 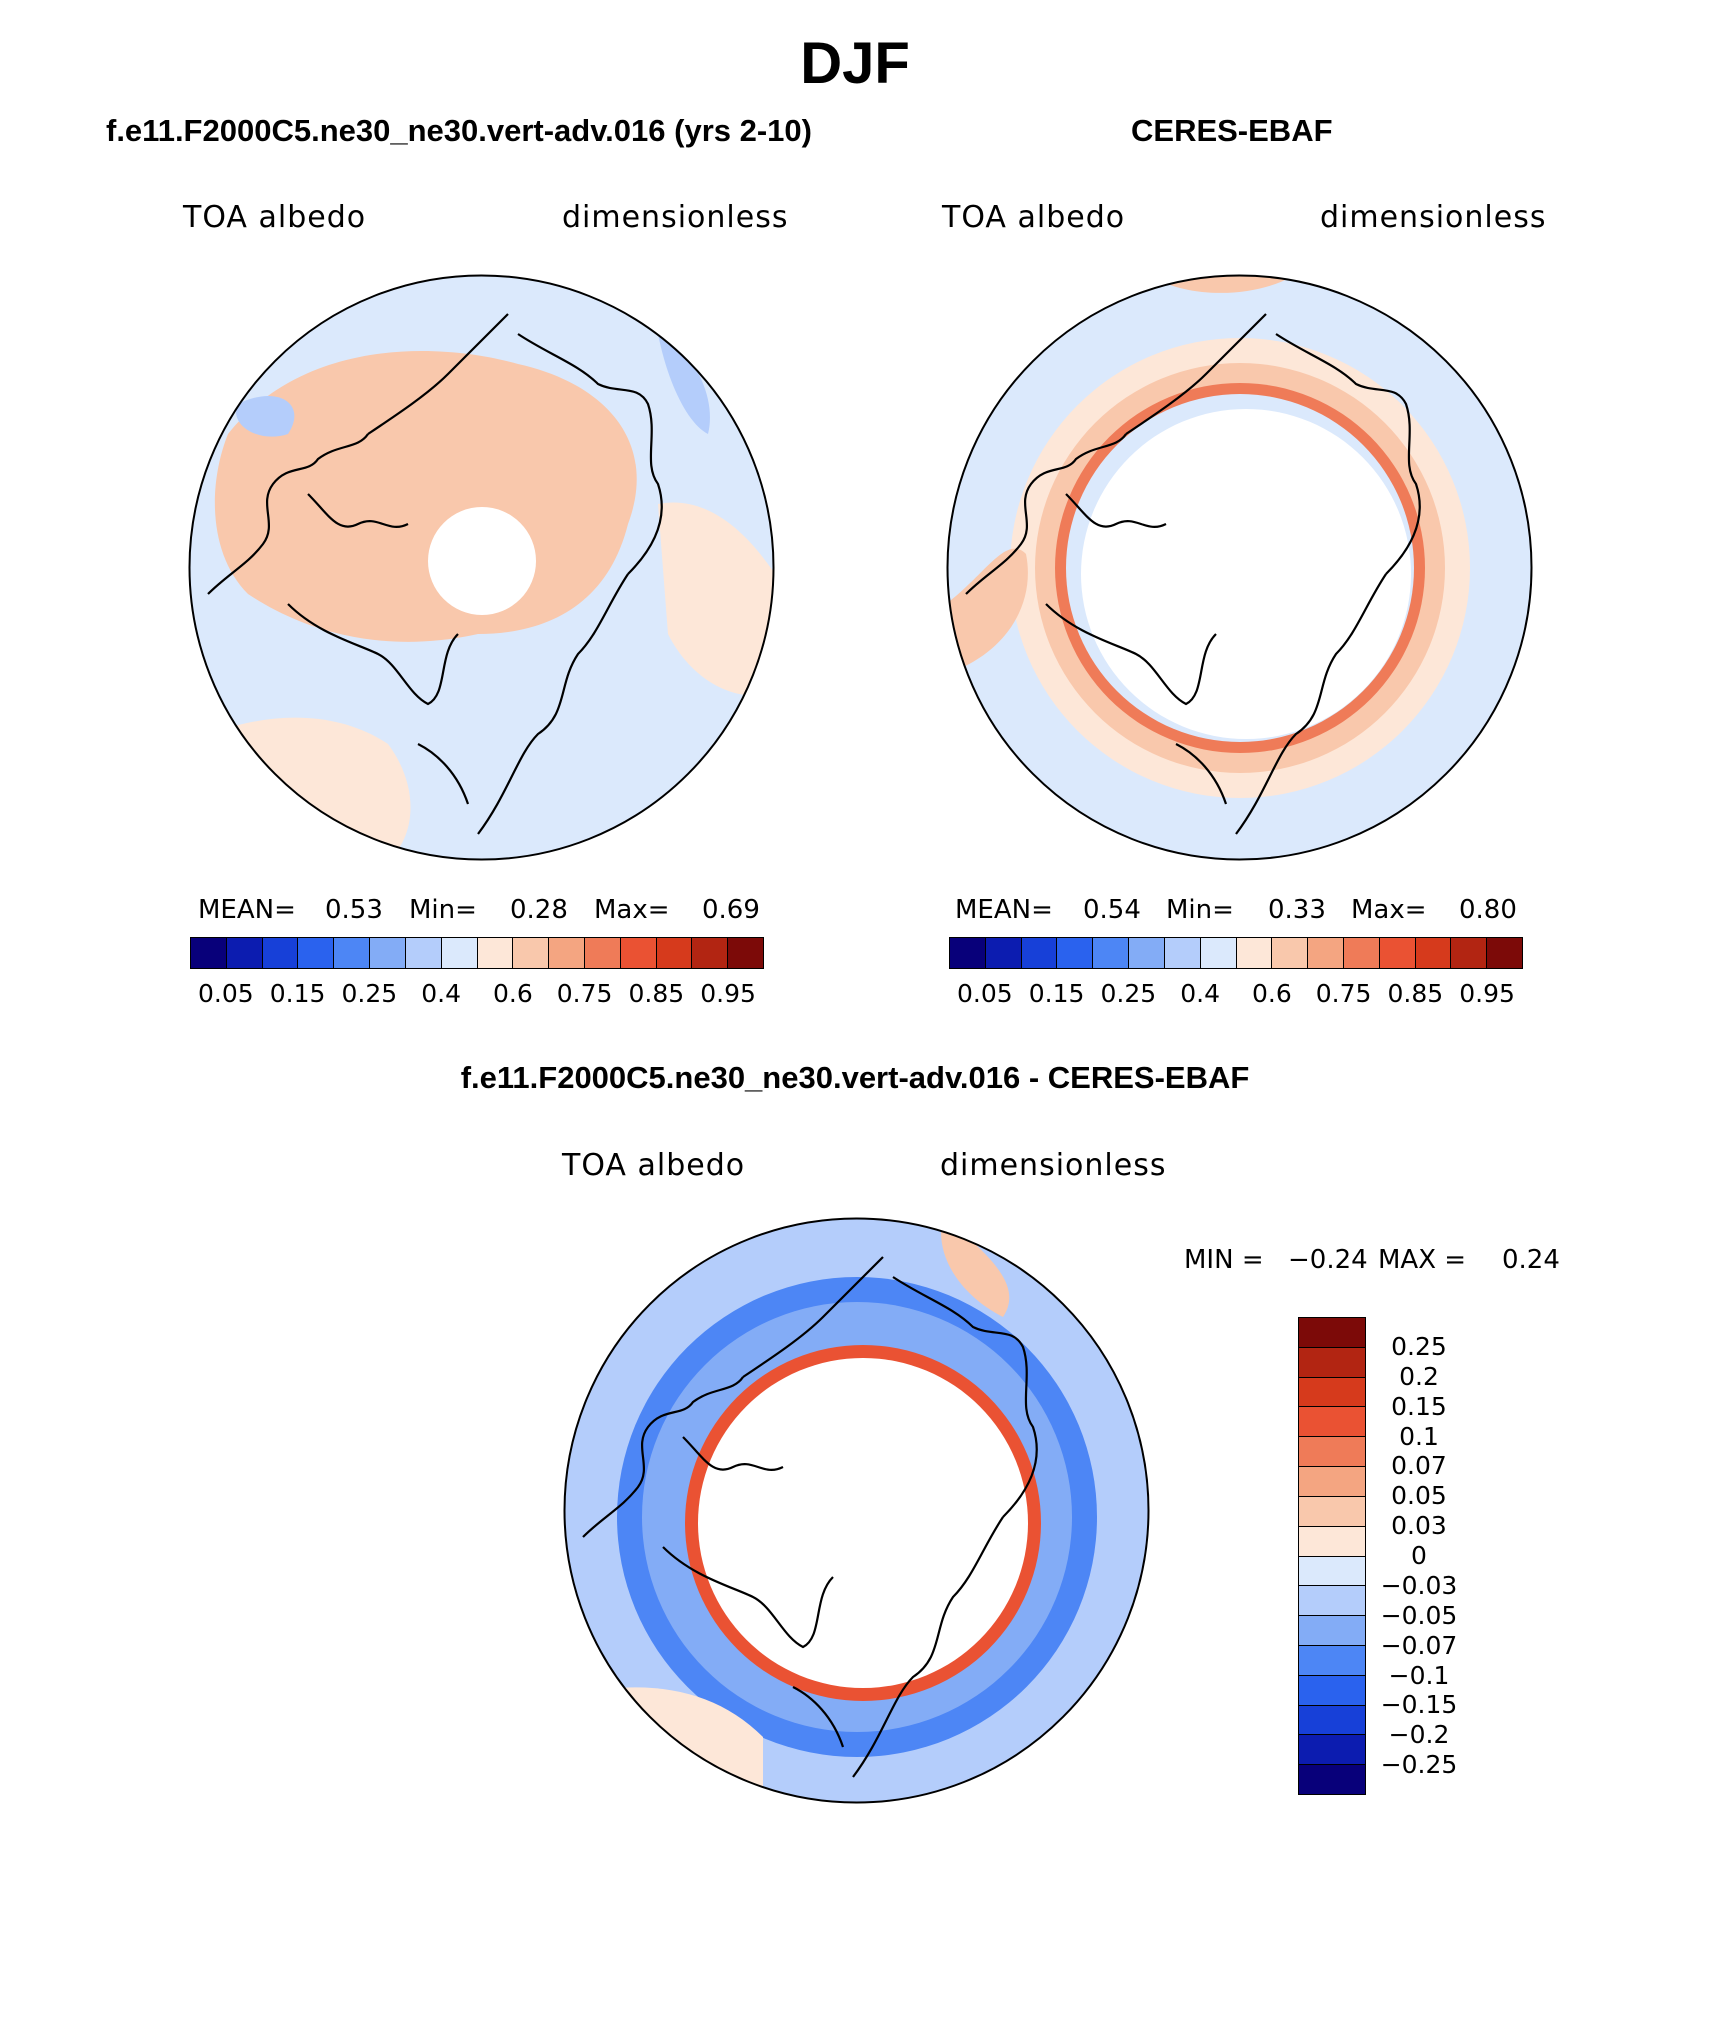 What do you see at coordinates (584, 993) in the screenshot?
I see `model-colorbar-tick-label: 0.75` at bounding box center [584, 993].